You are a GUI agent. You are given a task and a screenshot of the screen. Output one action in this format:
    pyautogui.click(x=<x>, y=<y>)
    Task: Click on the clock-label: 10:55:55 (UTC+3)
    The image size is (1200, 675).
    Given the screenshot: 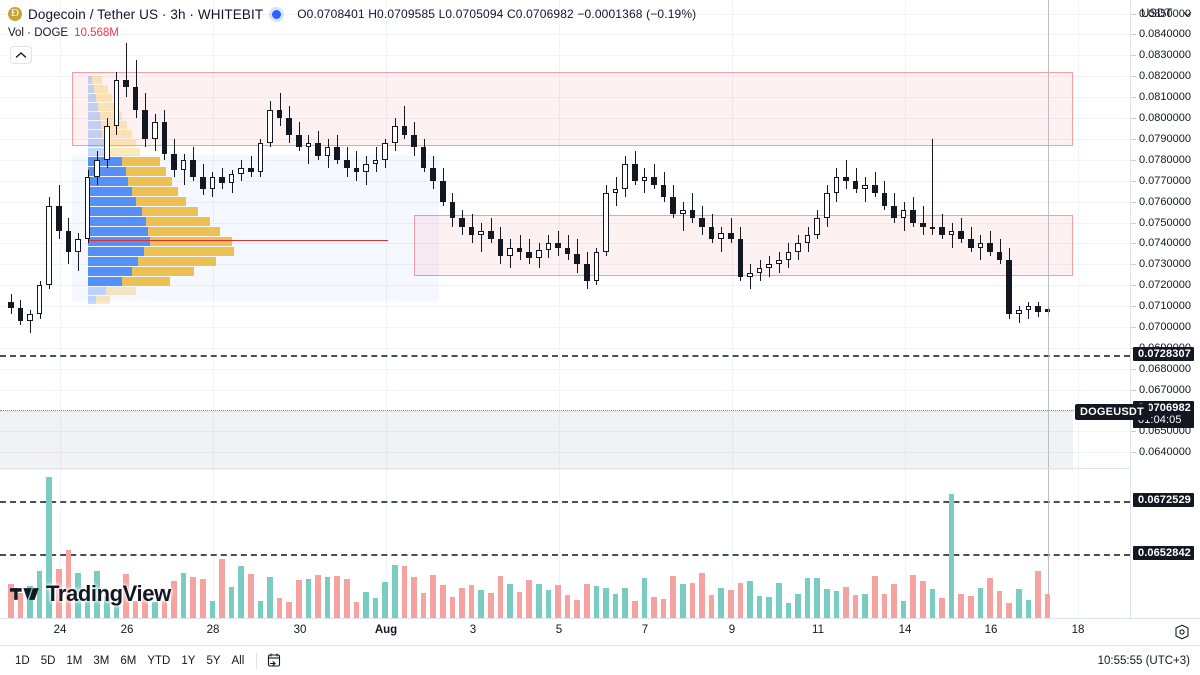 What is the action you would take?
    pyautogui.click(x=1143, y=660)
    